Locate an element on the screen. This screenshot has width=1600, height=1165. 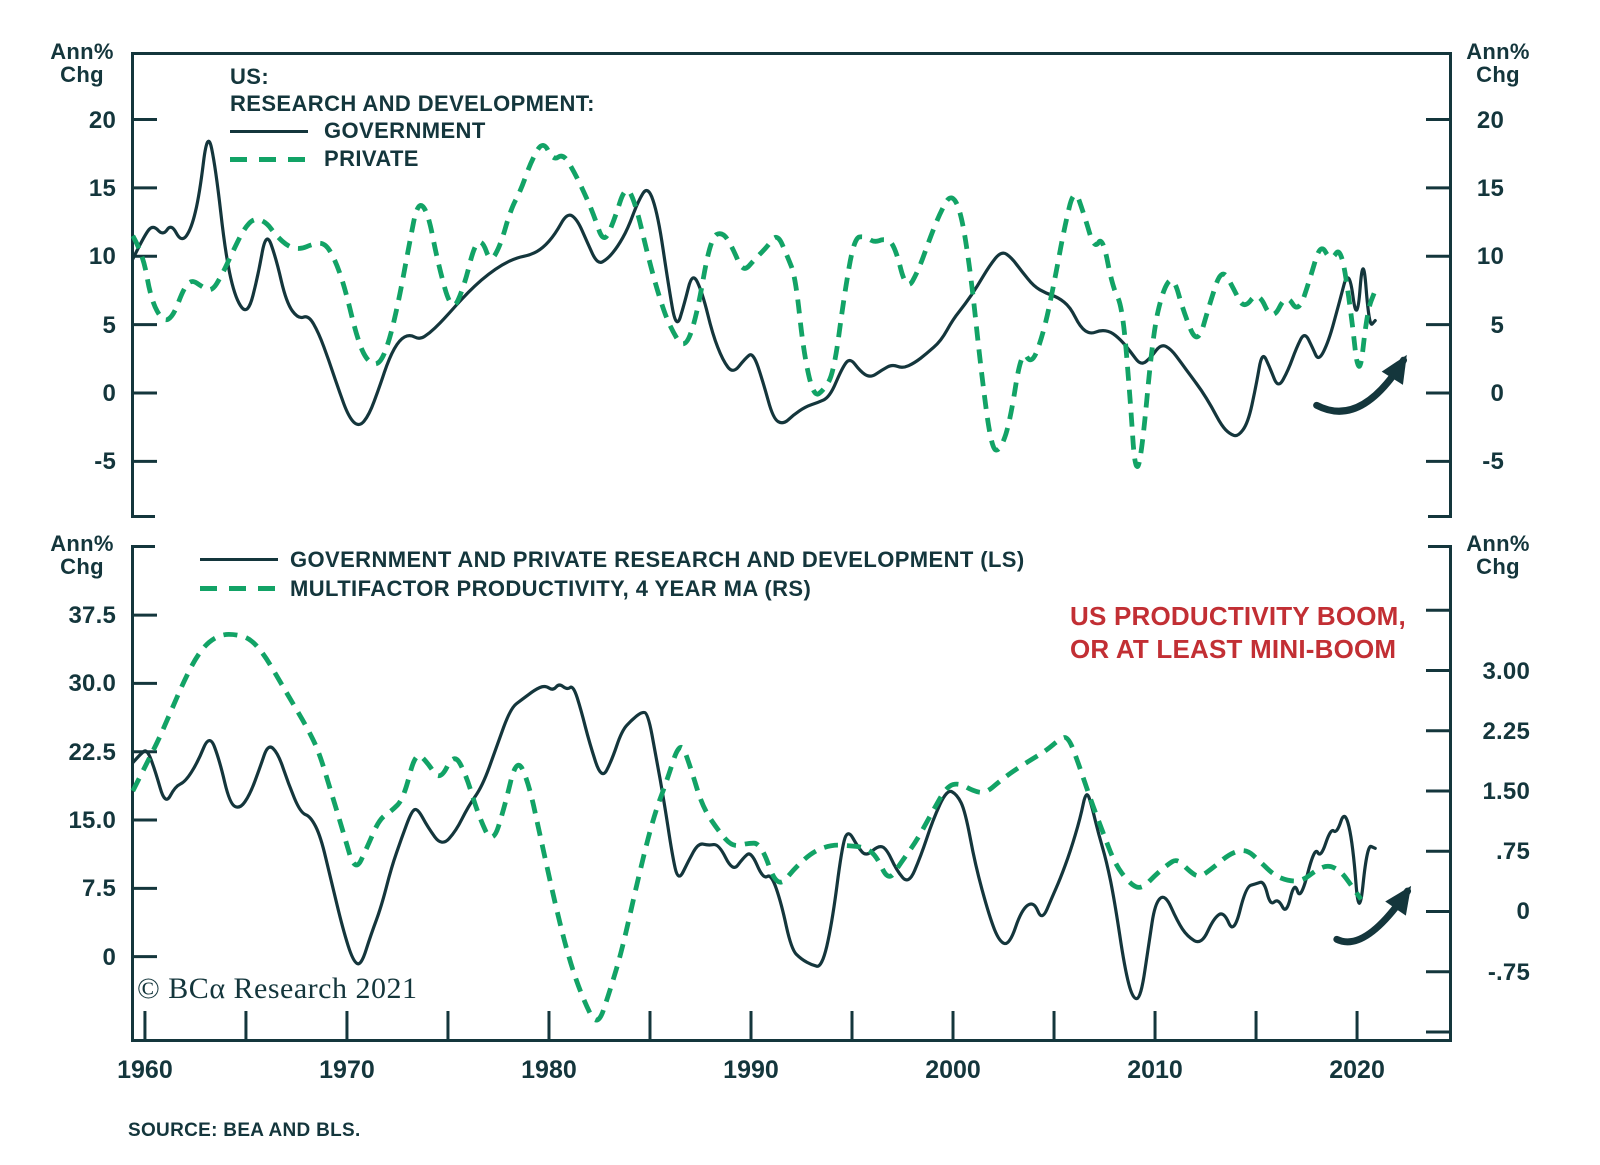
y-tick-label-left: 37.5 is located at coordinates (92, 616).